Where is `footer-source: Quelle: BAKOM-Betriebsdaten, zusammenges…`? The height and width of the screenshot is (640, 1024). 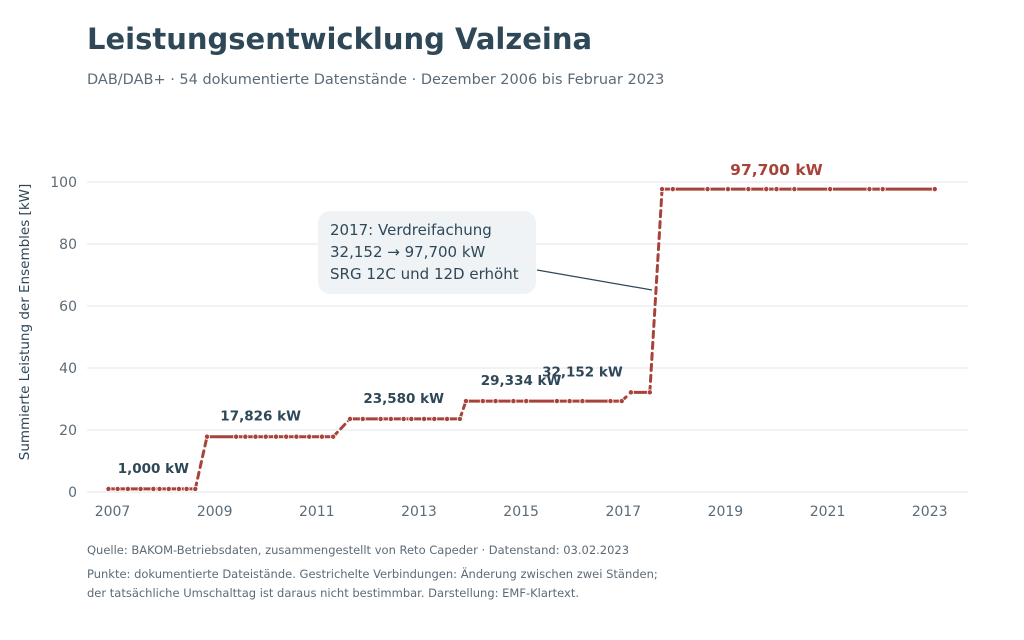
footer-source: Quelle: BAKOM-Betriebsdaten, zusammenges… is located at coordinates (358, 550).